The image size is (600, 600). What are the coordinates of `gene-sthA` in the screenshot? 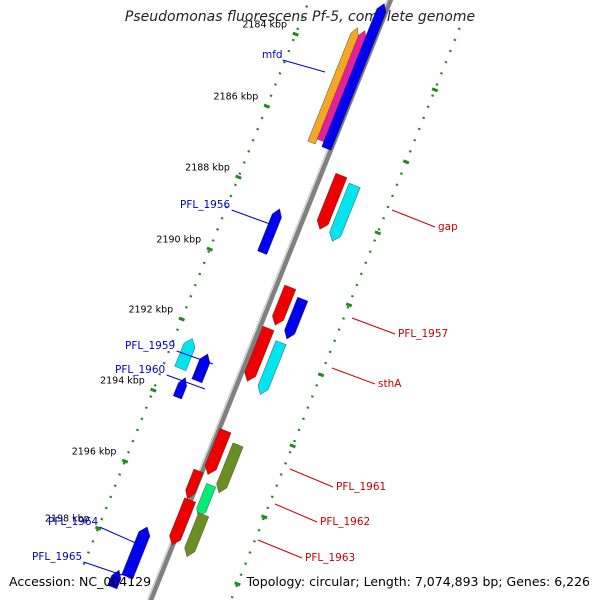 It's located at (259, 353).